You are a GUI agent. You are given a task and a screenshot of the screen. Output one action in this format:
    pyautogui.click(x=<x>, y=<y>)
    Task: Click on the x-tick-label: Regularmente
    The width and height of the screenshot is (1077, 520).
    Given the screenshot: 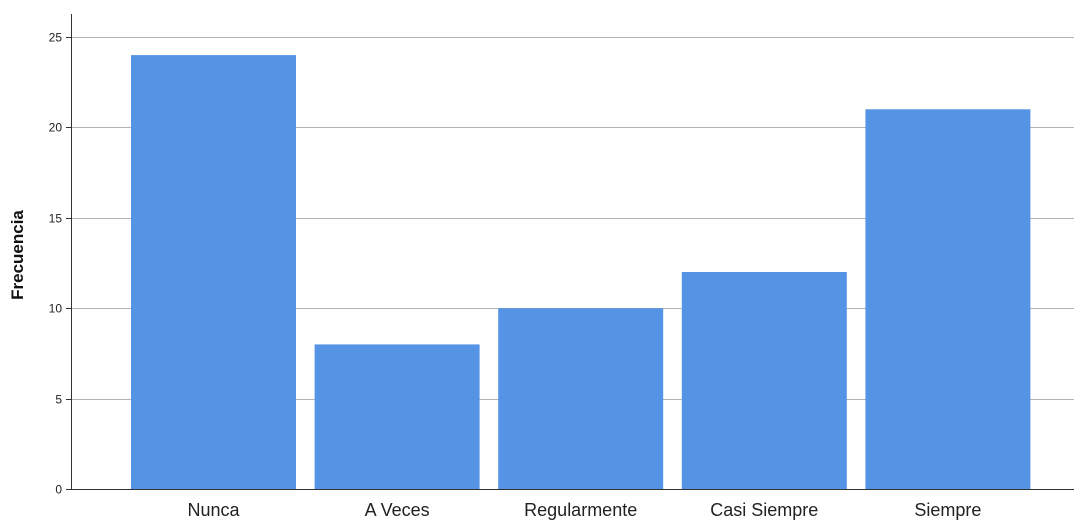 What is the action you would take?
    pyautogui.click(x=580, y=510)
    